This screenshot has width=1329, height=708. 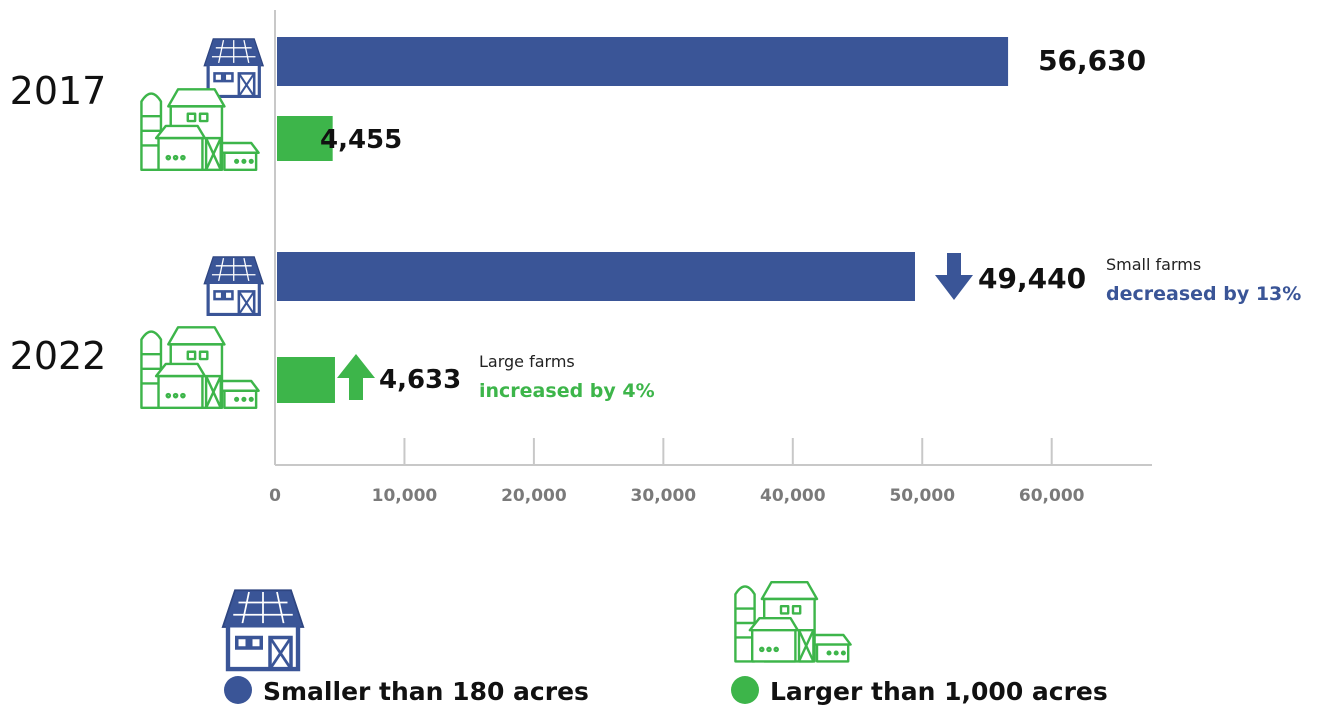 What do you see at coordinates (567, 391) in the screenshot?
I see `annotation-change: increased by 4%` at bounding box center [567, 391].